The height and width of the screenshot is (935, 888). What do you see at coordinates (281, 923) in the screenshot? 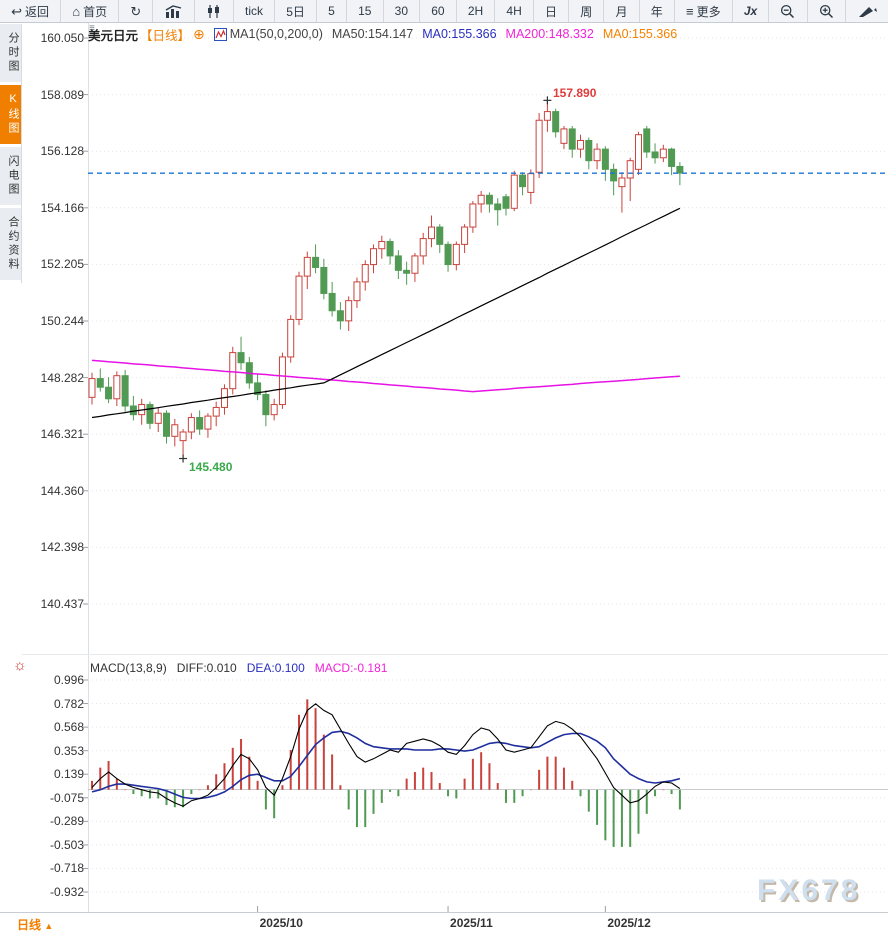
I see `x-axis-label: 2025/10` at bounding box center [281, 923].